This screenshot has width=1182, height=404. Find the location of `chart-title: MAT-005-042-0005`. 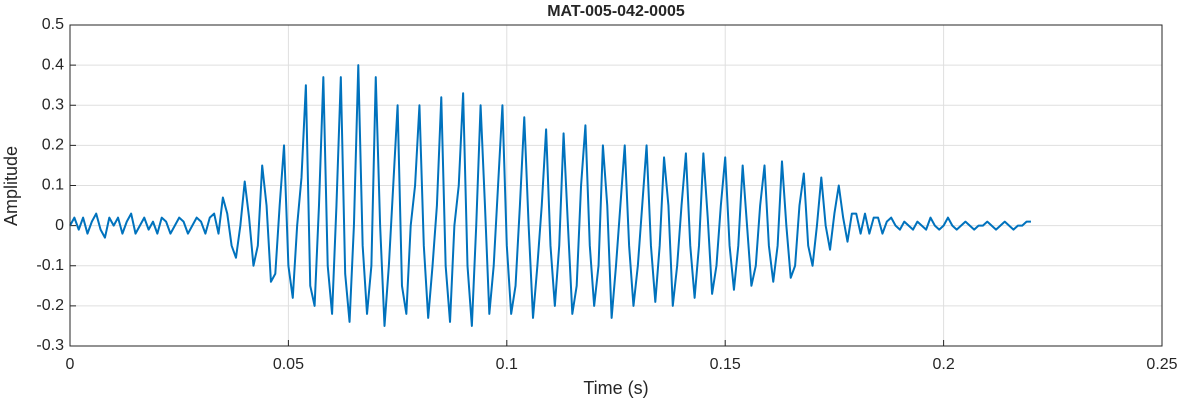

chart-title: MAT-005-042-0005 is located at coordinates (616, 11).